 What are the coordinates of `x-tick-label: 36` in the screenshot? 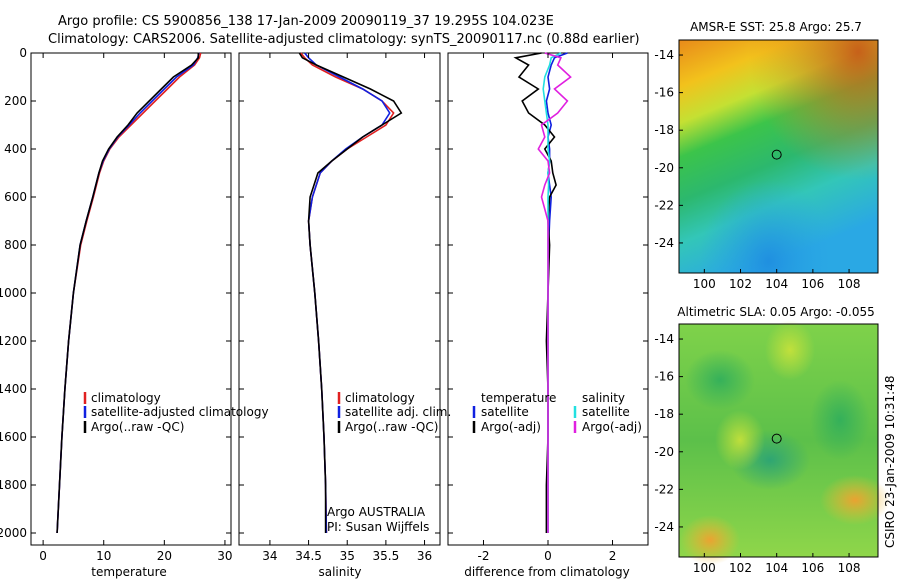 It's located at (424, 556).